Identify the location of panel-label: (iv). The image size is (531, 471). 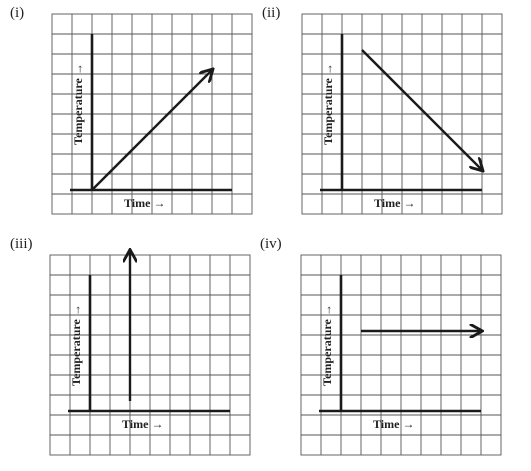
(271, 244).